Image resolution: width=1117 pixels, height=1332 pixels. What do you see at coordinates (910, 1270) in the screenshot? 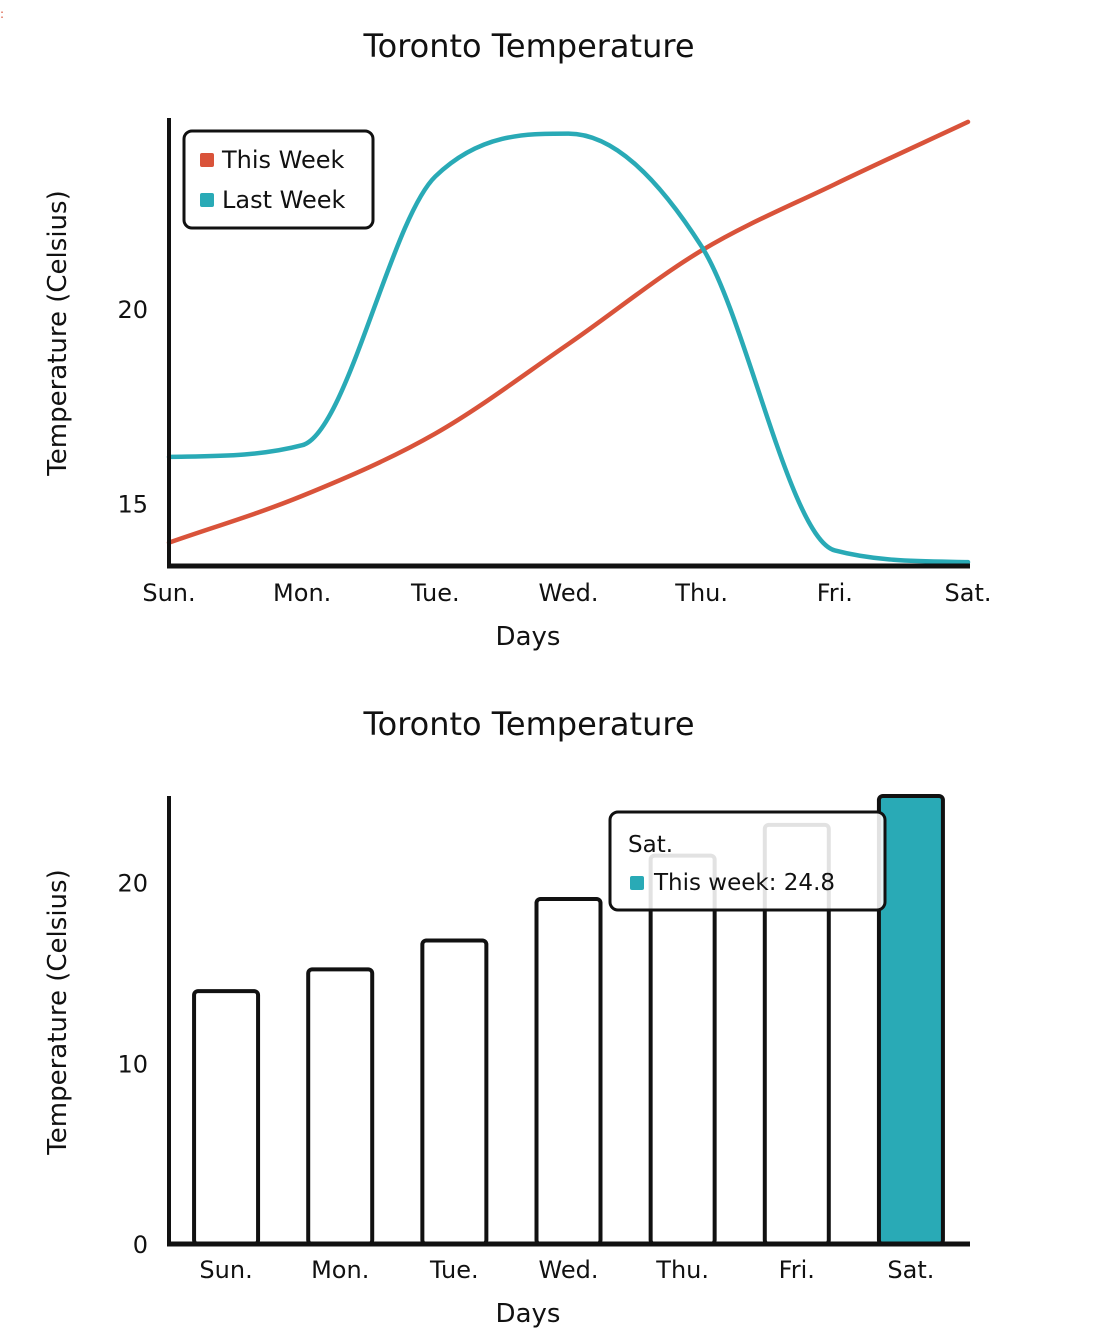
I see `bar-x-tick-sat: Sat.` at bounding box center [910, 1270].